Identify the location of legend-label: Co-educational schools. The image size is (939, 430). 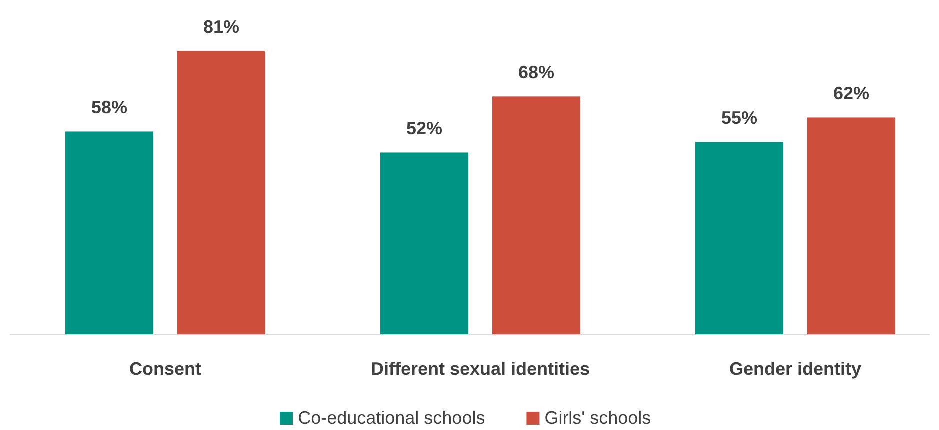
(392, 418).